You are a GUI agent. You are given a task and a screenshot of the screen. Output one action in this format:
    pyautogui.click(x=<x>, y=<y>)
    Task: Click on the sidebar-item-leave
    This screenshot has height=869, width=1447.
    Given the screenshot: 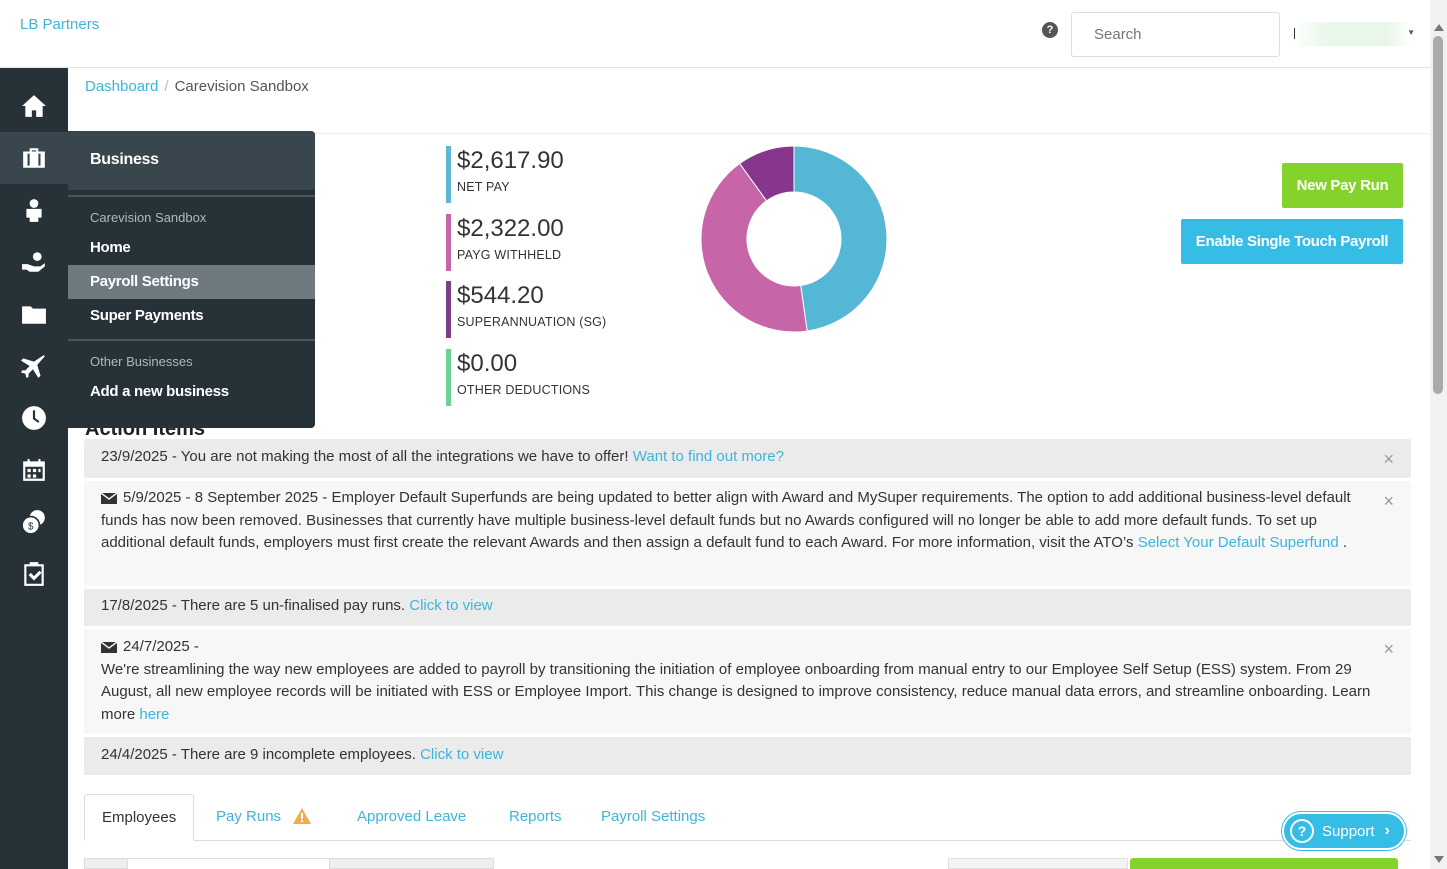 What is the action you would take?
    pyautogui.click(x=34, y=366)
    